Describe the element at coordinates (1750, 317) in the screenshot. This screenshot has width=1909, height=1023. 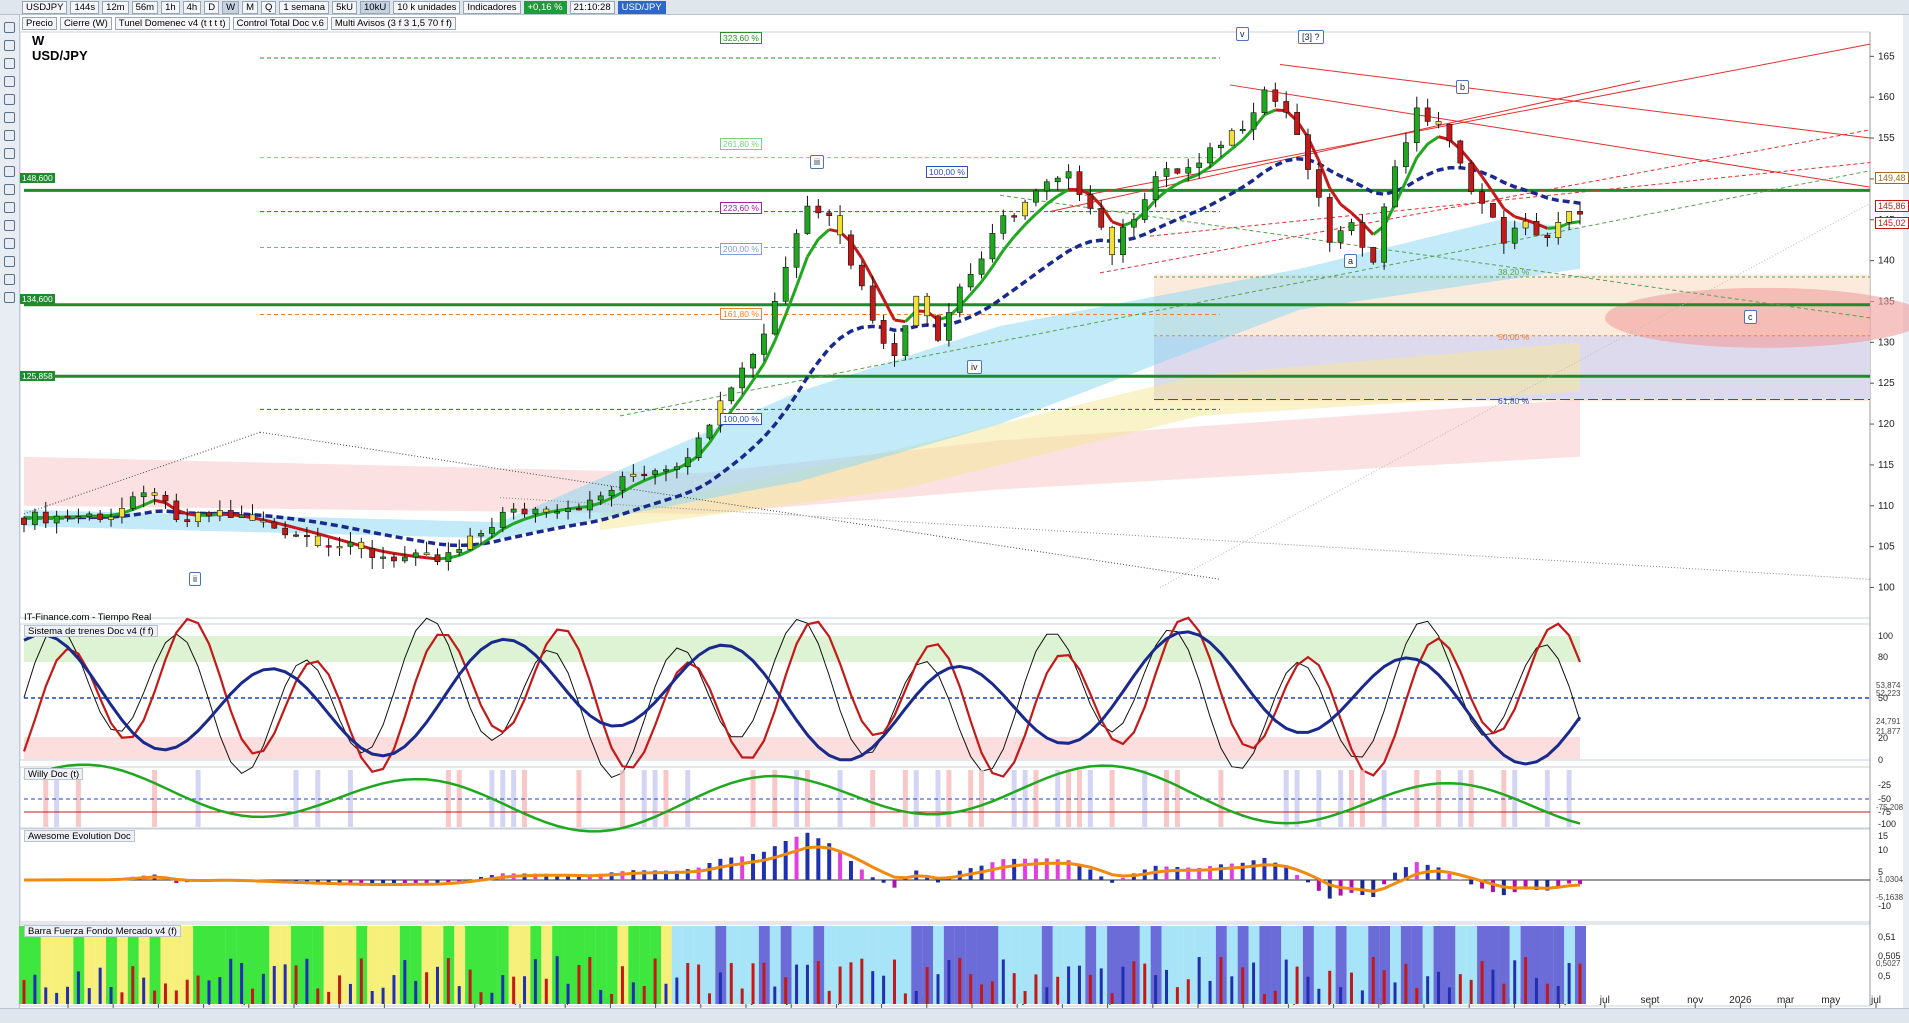
I see `wave-label-c: c` at that location.